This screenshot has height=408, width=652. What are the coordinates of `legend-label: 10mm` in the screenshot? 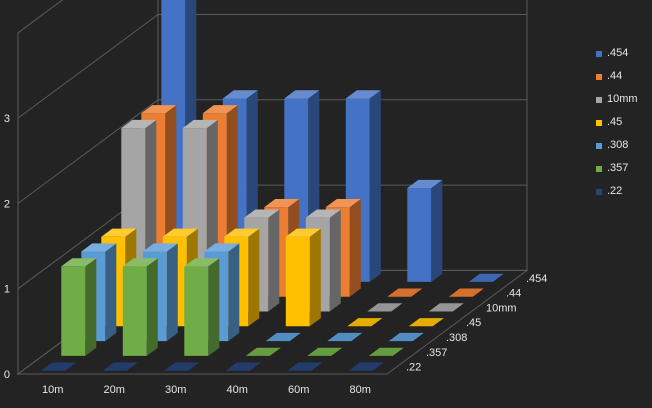 It's located at (622, 99).